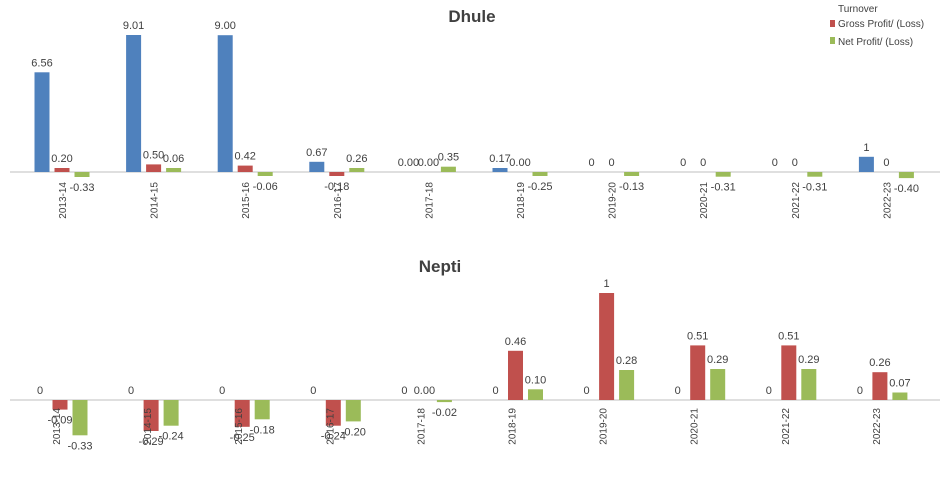 The image size is (947, 495). I want to click on dhule-tick-label-2021-22: 2021-22, so click(796, 200).